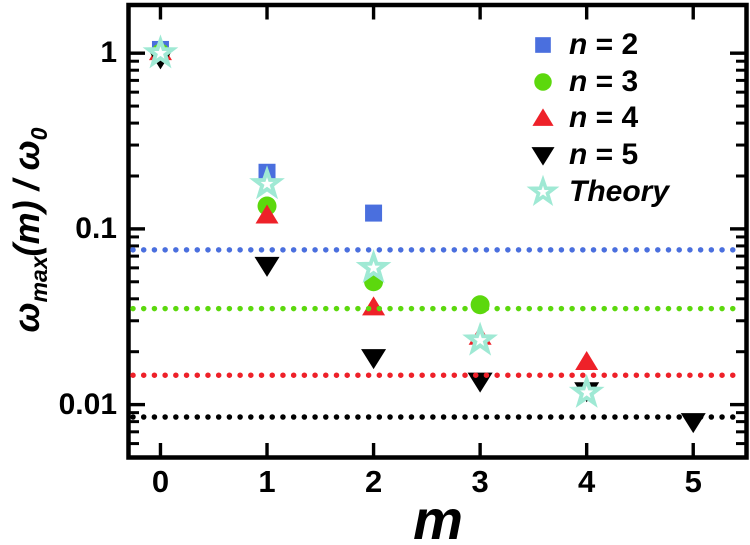  What do you see at coordinates (96, 228) in the screenshot?
I see `y-tick-label-0.1: 0.1` at bounding box center [96, 228].